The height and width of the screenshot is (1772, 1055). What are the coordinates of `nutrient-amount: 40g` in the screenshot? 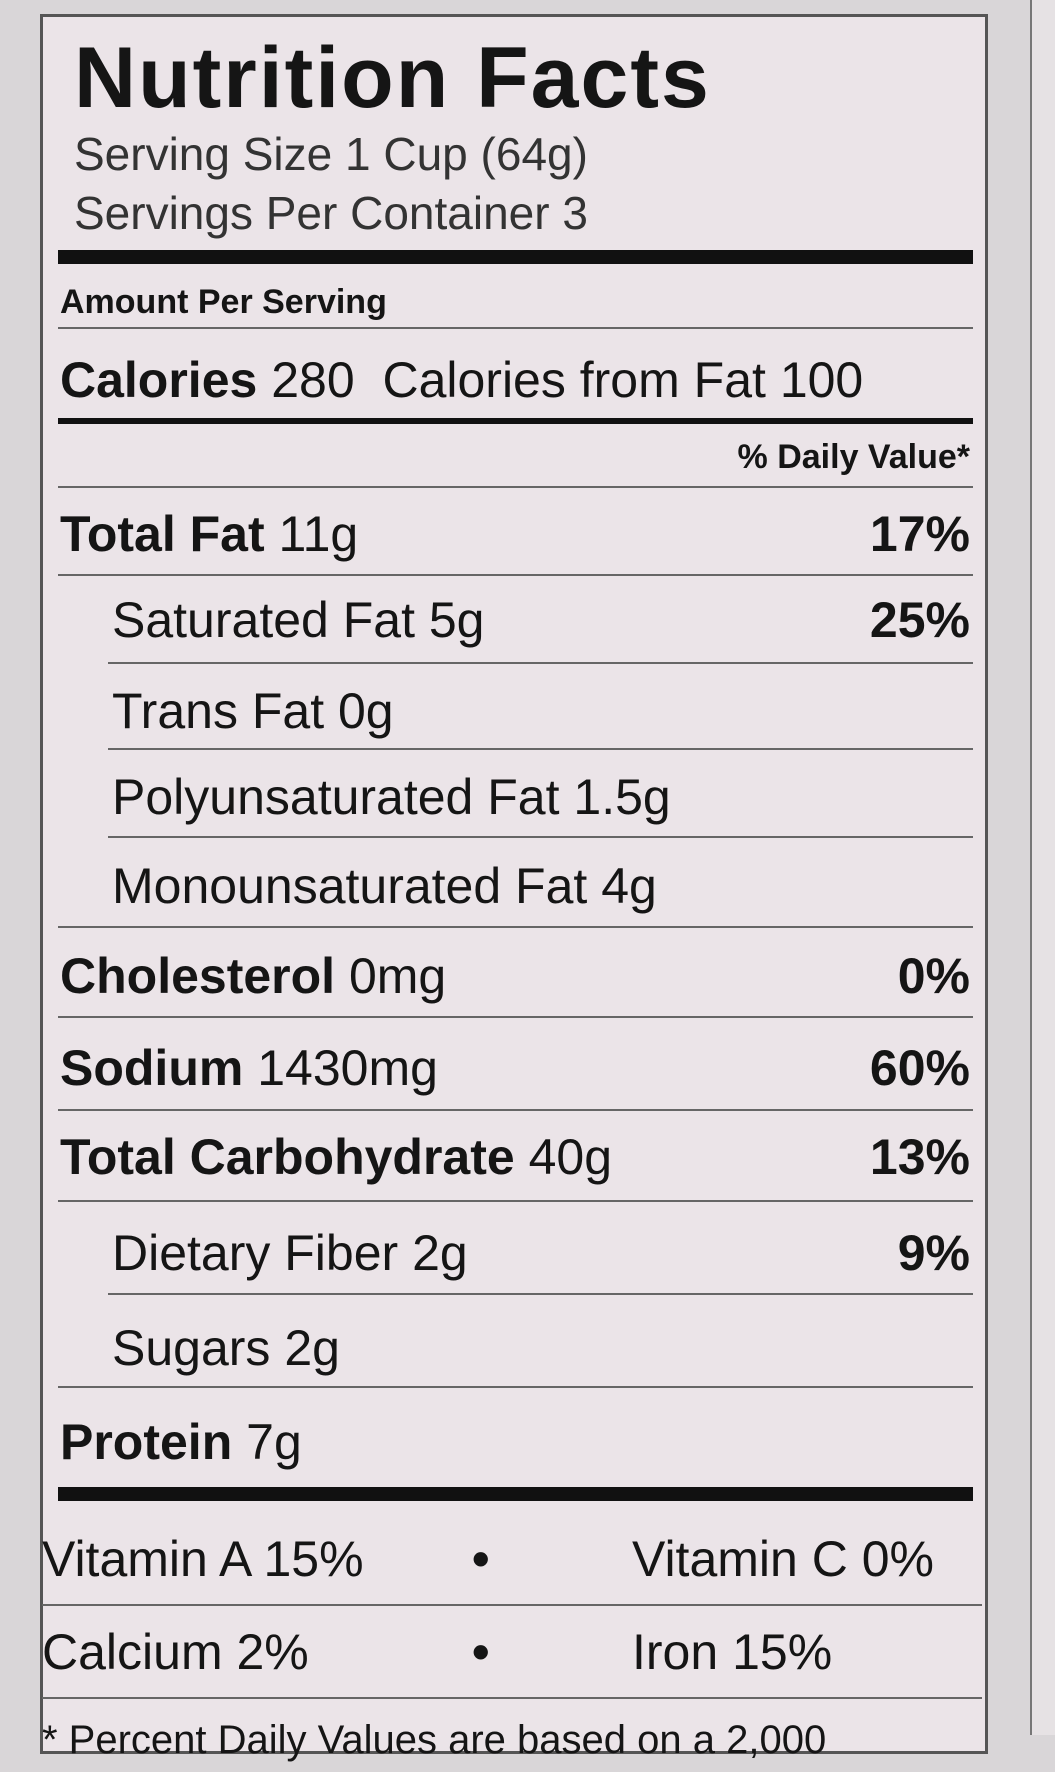 It's located at (570, 1157).